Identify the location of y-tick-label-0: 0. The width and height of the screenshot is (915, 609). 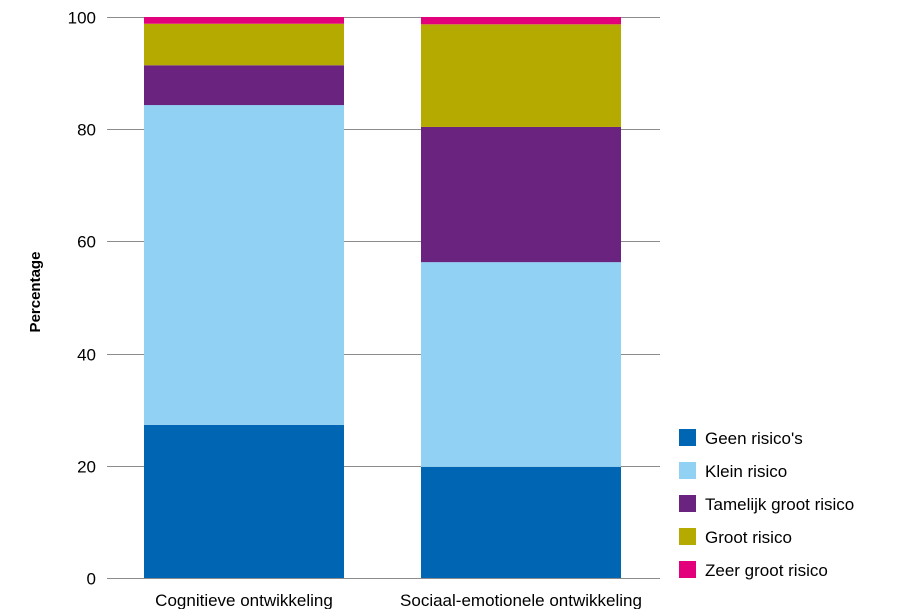
(91, 579).